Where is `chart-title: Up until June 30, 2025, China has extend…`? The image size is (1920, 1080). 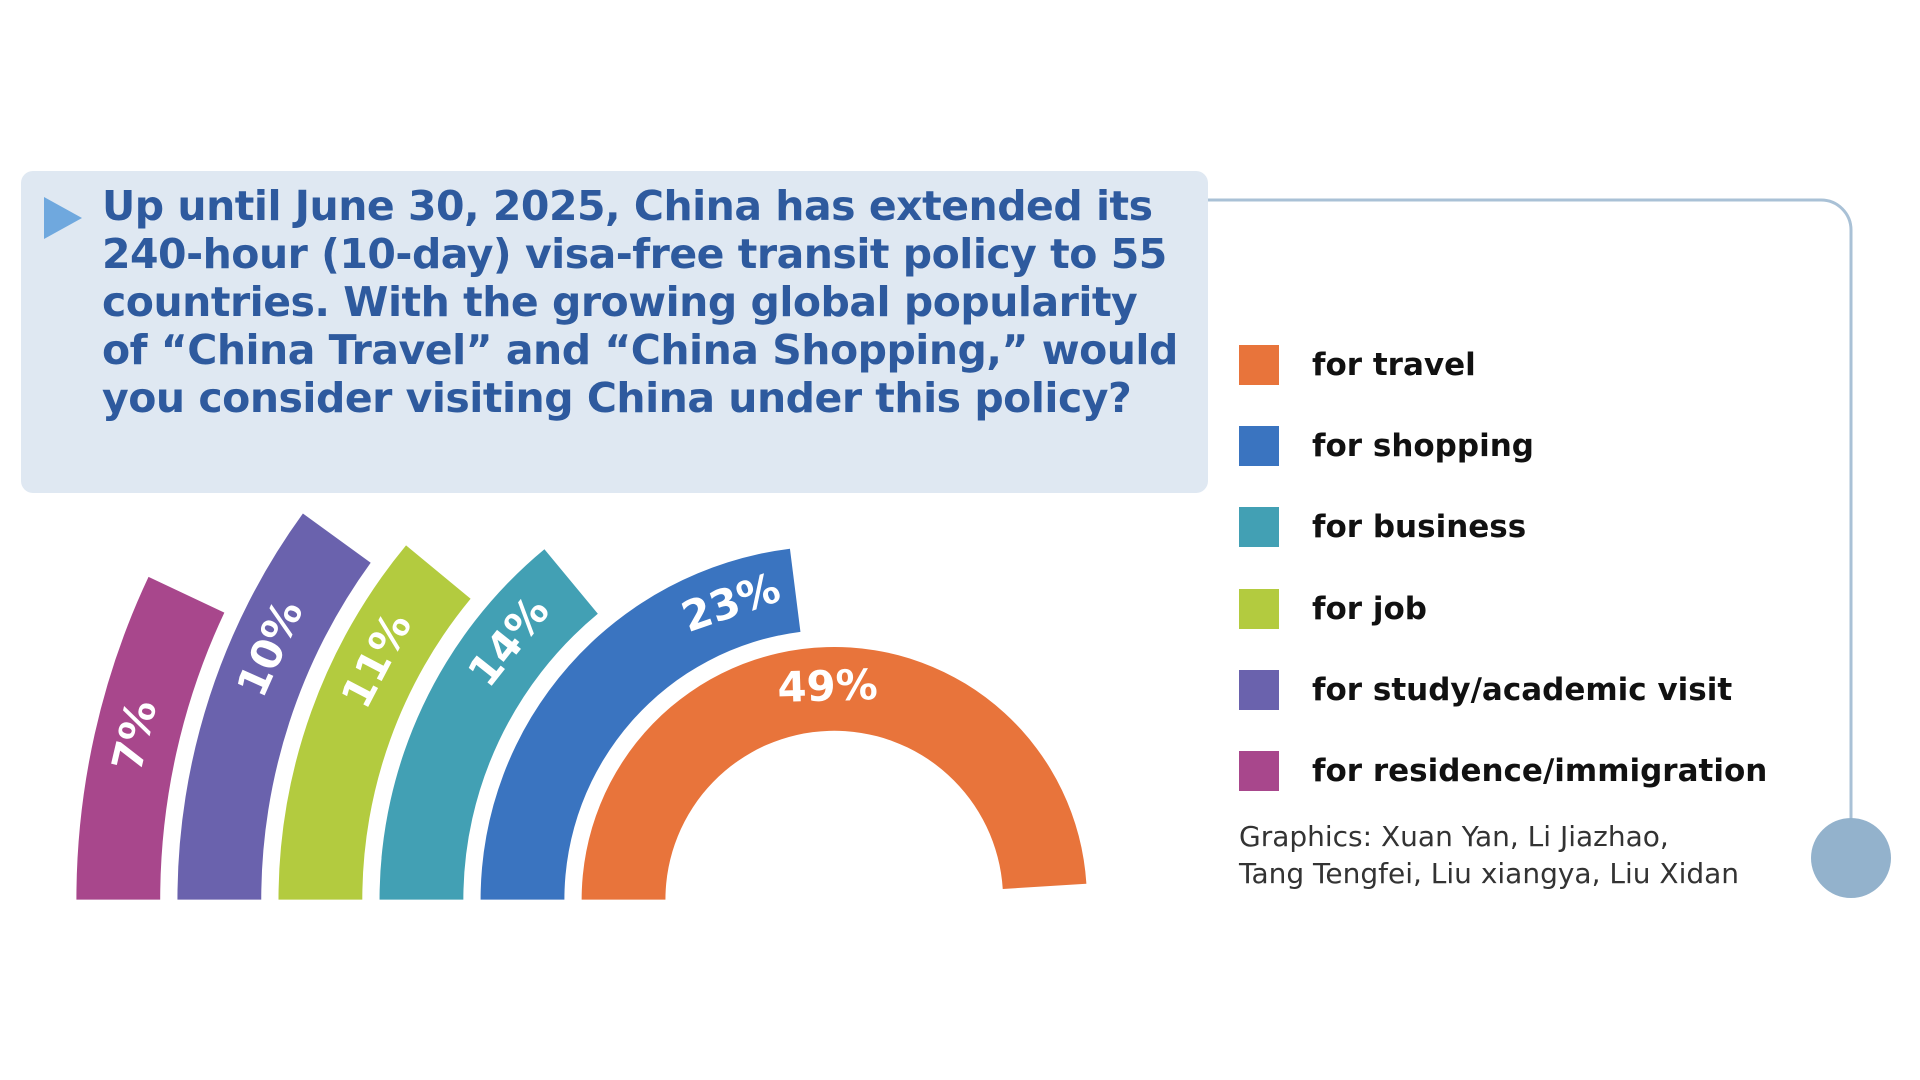
chart-title: Up until June 30, 2025, China has extend… is located at coordinates (640, 302).